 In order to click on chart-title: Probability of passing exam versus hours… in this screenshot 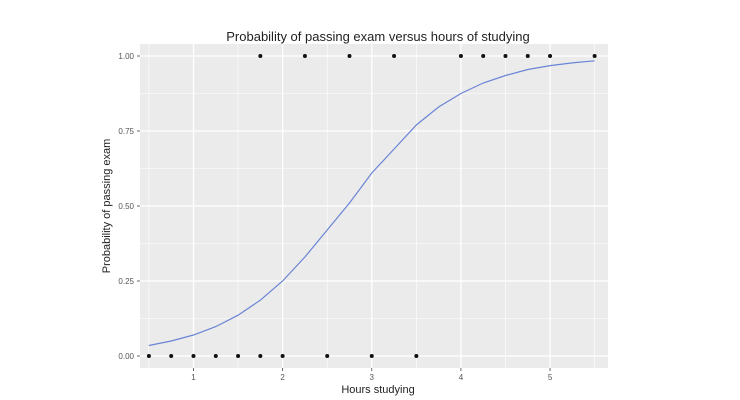, I will do `click(378, 36)`.